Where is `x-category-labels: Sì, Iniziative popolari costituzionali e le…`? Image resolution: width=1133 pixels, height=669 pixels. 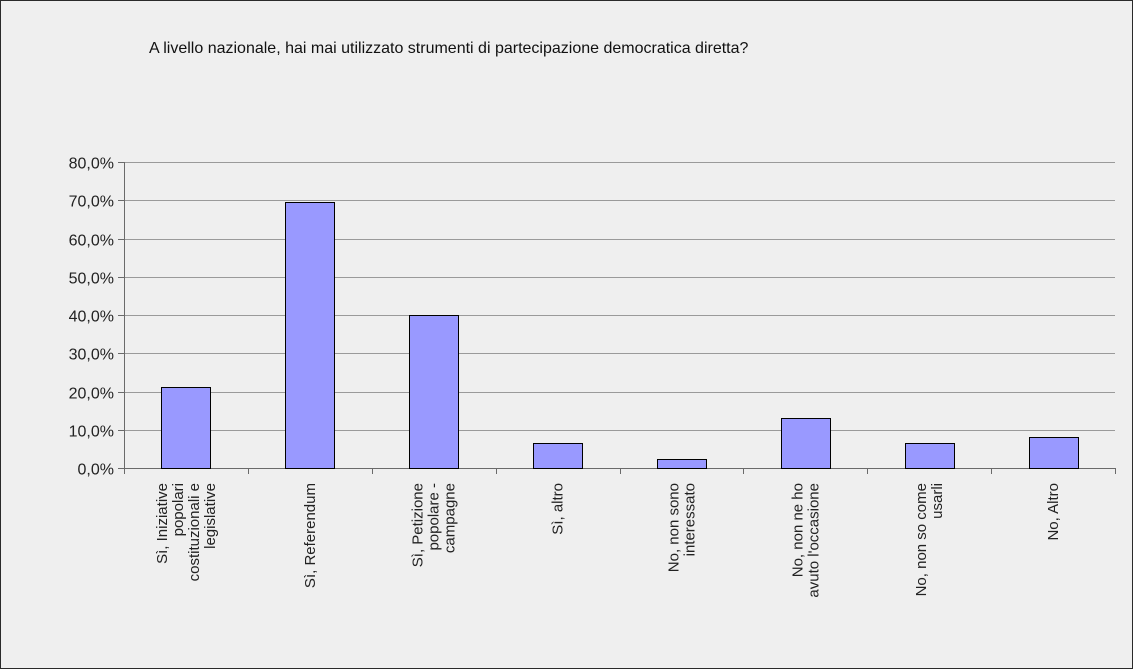
x-category-labels: Sì, Iniziative popolari costituzionali e le… is located at coordinates (608, 540).